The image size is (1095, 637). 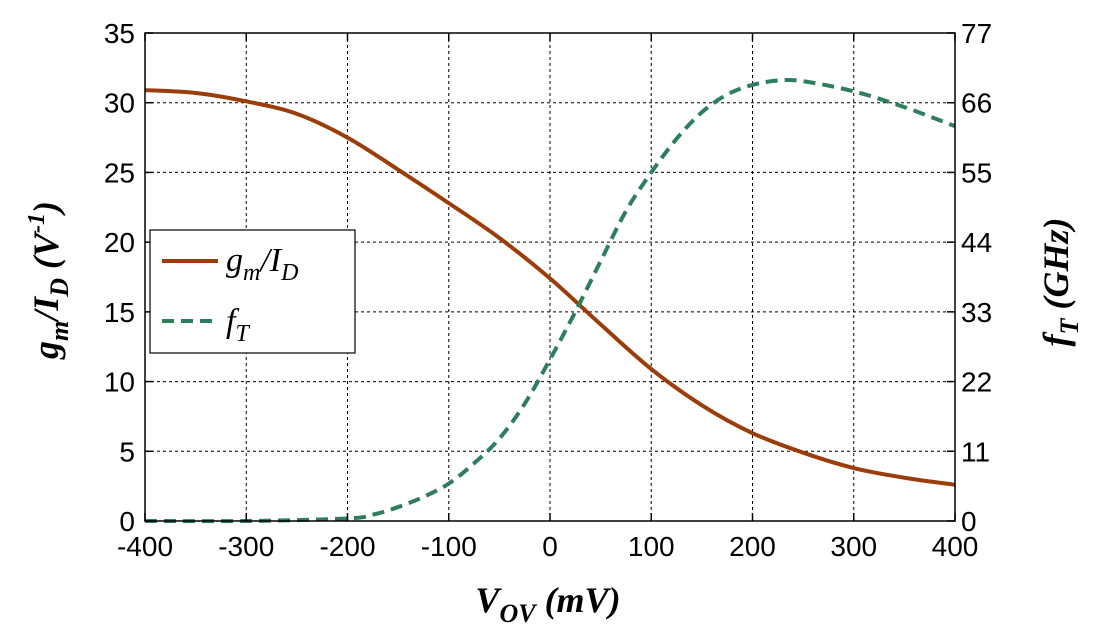 What do you see at coordinates (46, 254) in the screenshot?
I see `y-left-title-unit: (V` at bounding box center [46, 254].